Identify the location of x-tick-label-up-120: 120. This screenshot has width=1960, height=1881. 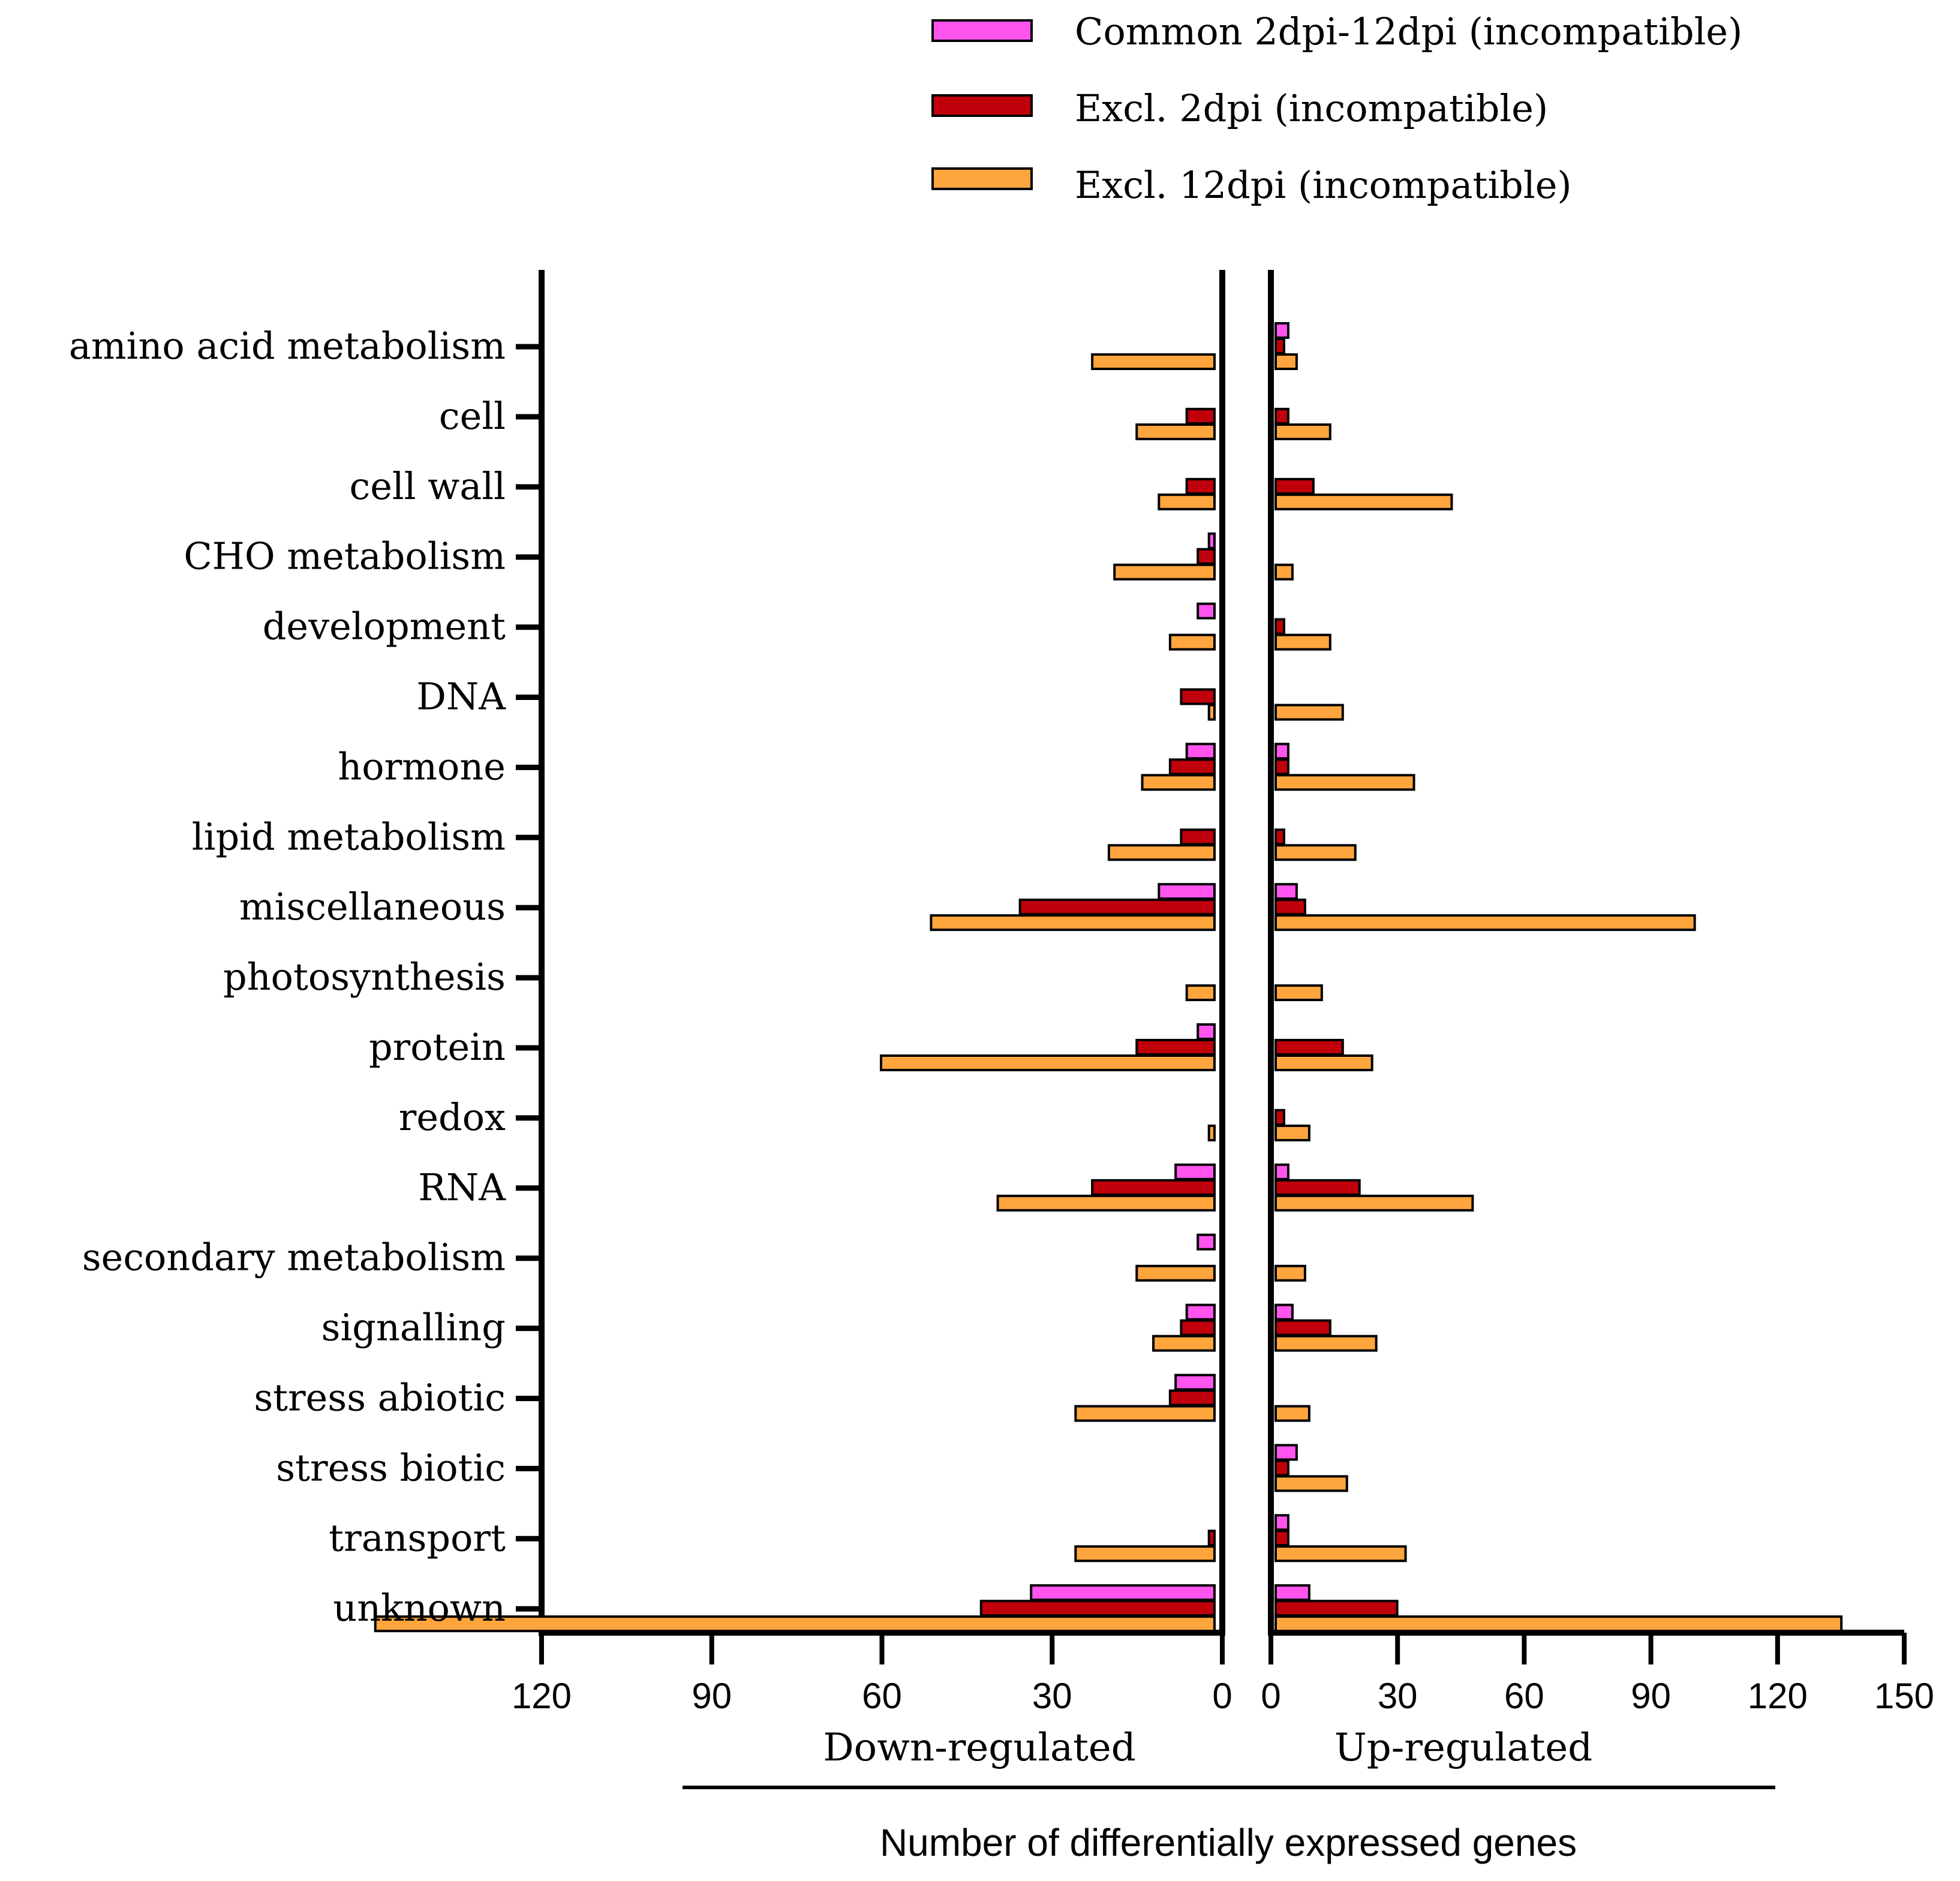
(1778, 1696).